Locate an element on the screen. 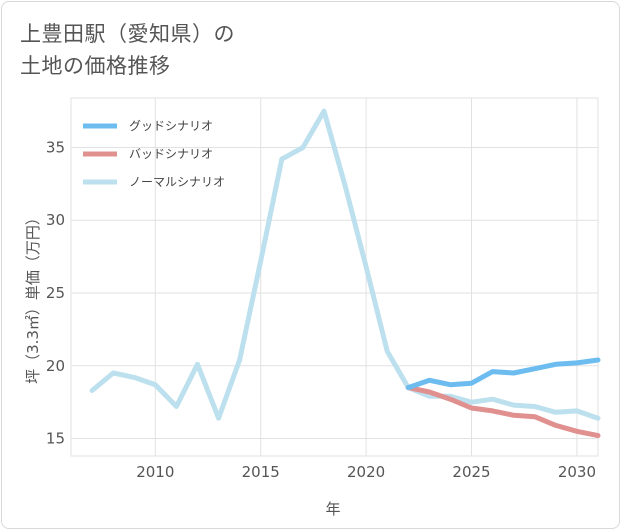 The image size is (621, 530). y-tick-label: 15 is located at coordinates (55, 439).